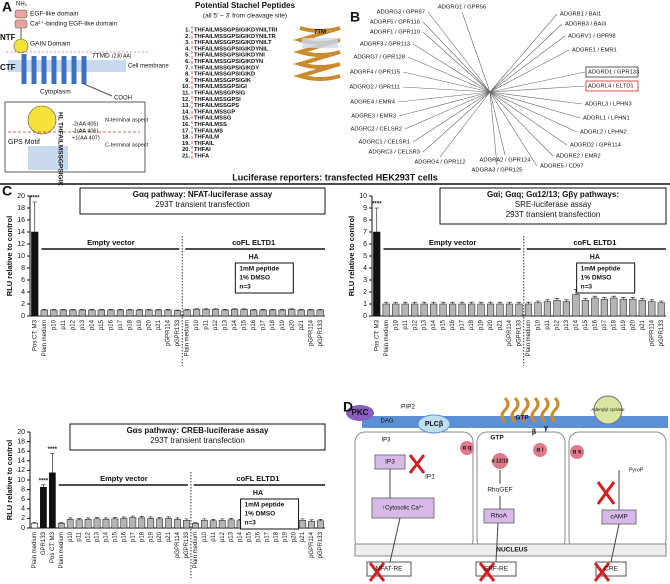  Describe the element at coordinates (320, 33) in the screenshot. I see `tm-label: 7TM` at that location.